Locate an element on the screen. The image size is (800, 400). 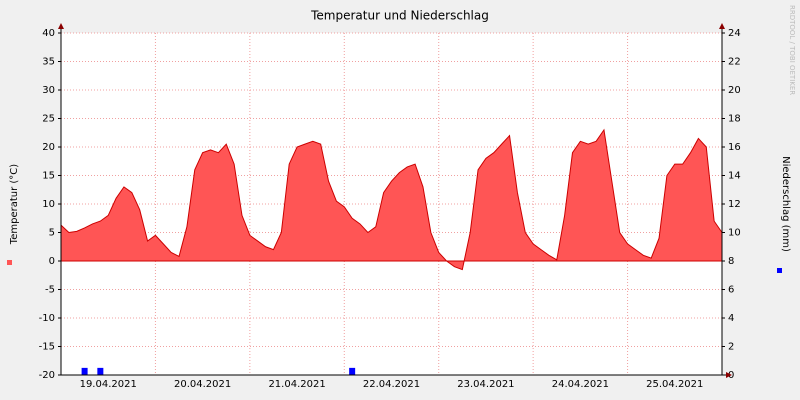
y2-tick-label: 12 is located at coordinates (734, 204).